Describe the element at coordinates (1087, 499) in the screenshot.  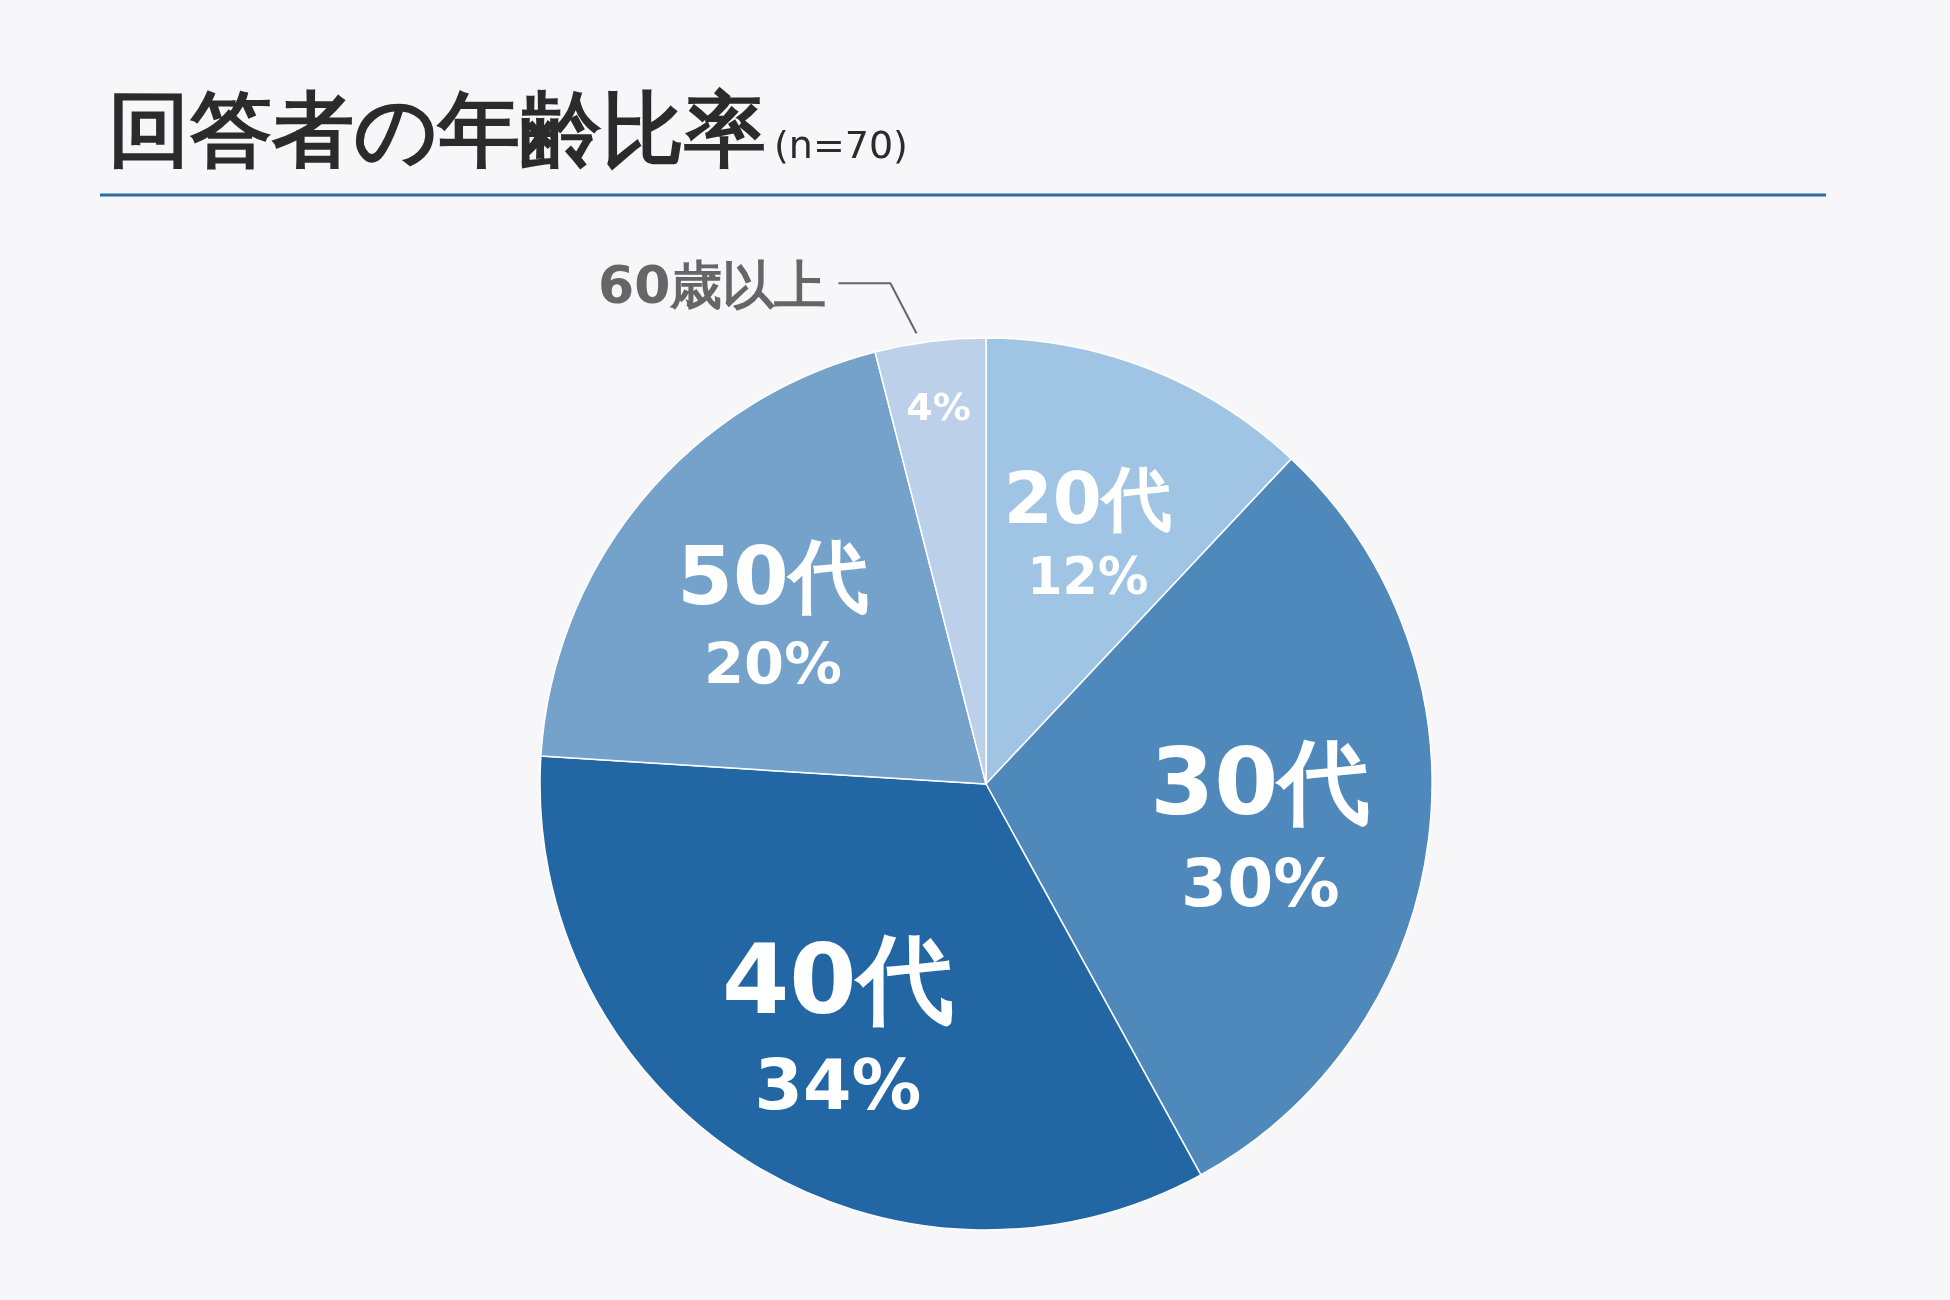
I see `slice-label: 20代` at that location.